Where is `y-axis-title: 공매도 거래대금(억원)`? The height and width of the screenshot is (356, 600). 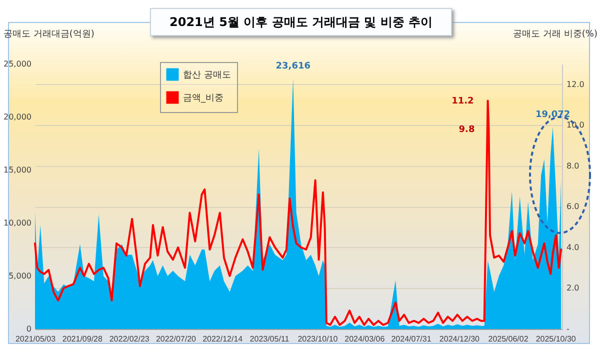
y-axis-title: 공매도 거래대금(억원) is located at coordinates (49, 35).